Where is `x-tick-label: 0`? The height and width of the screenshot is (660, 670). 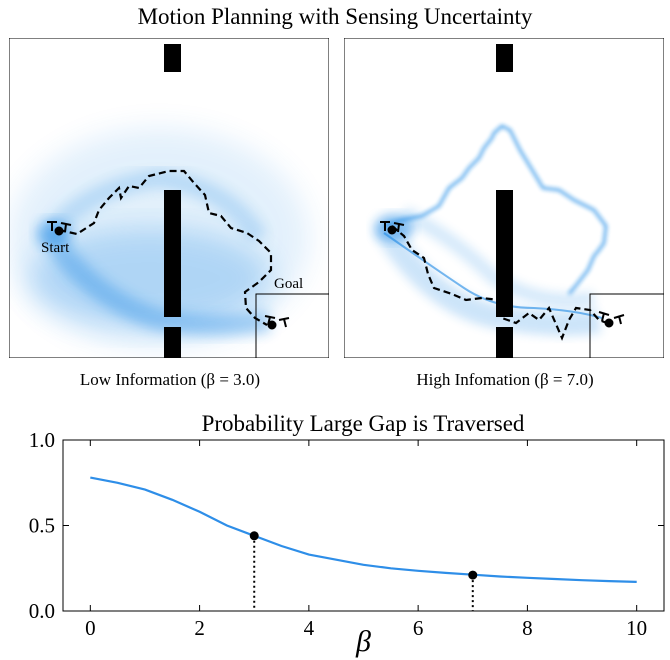 x-tick-label: 0 is located at coordinates (90, 628).